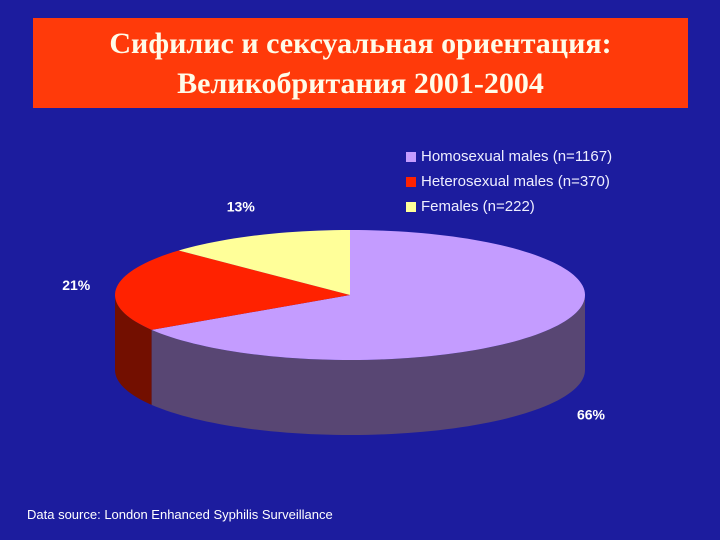 This screenshot has width=720, height=540. I want to click on value-label: 66%, so click(591, 414).